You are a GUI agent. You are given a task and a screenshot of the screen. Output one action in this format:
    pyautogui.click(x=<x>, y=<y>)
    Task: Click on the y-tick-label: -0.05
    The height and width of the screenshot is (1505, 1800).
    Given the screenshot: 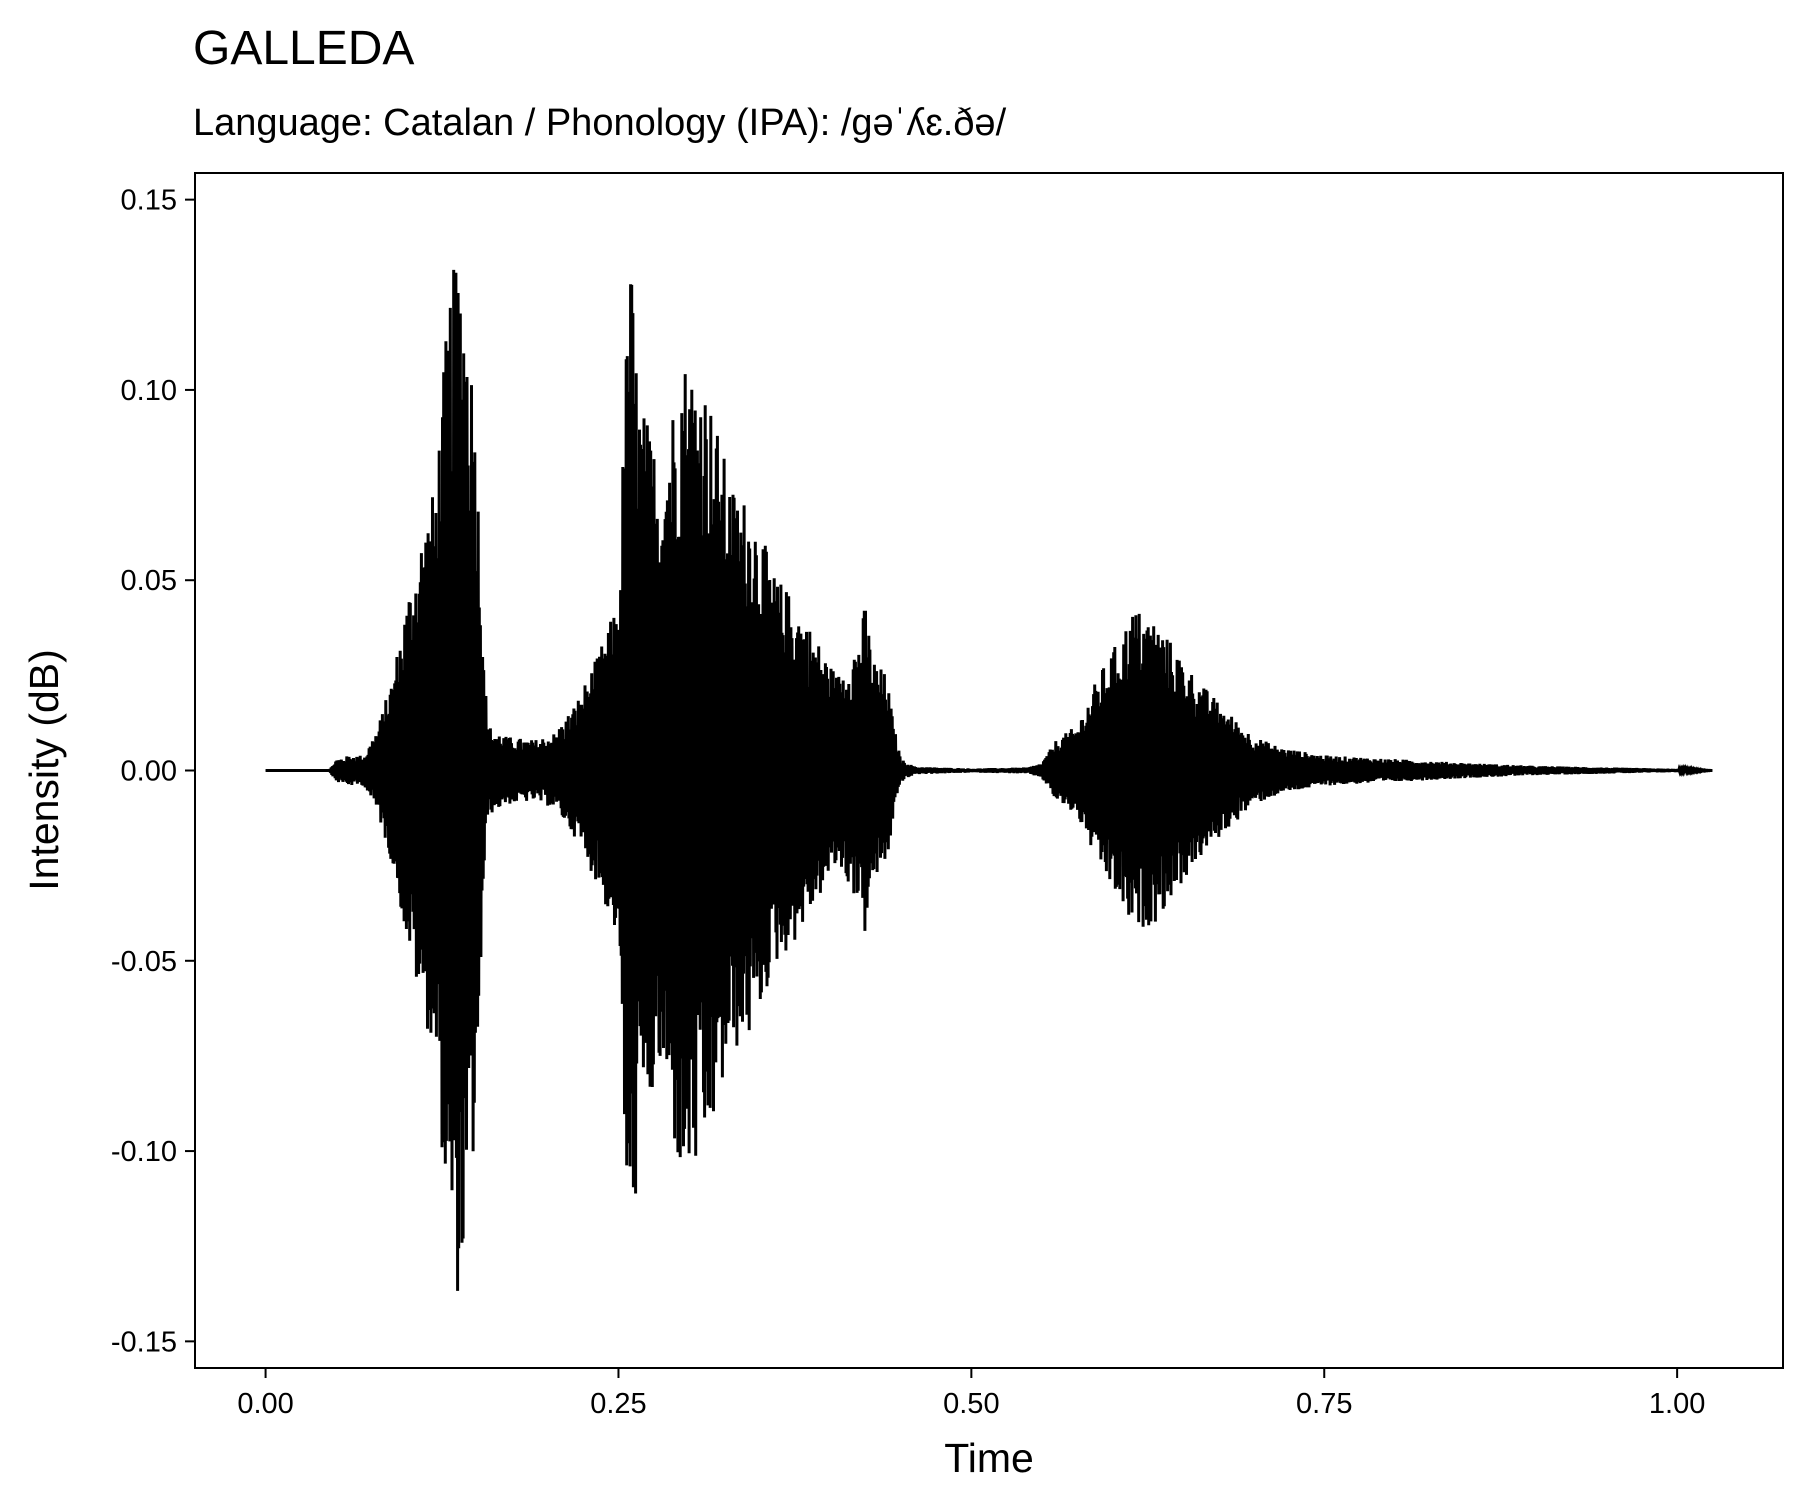 What is the action you would take?
    pyautogui.click(x=144, y=962)
    